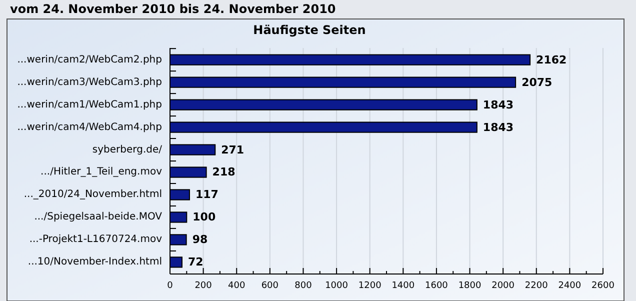  I want to click on x-tick-label: 2200, so click(536, 286).